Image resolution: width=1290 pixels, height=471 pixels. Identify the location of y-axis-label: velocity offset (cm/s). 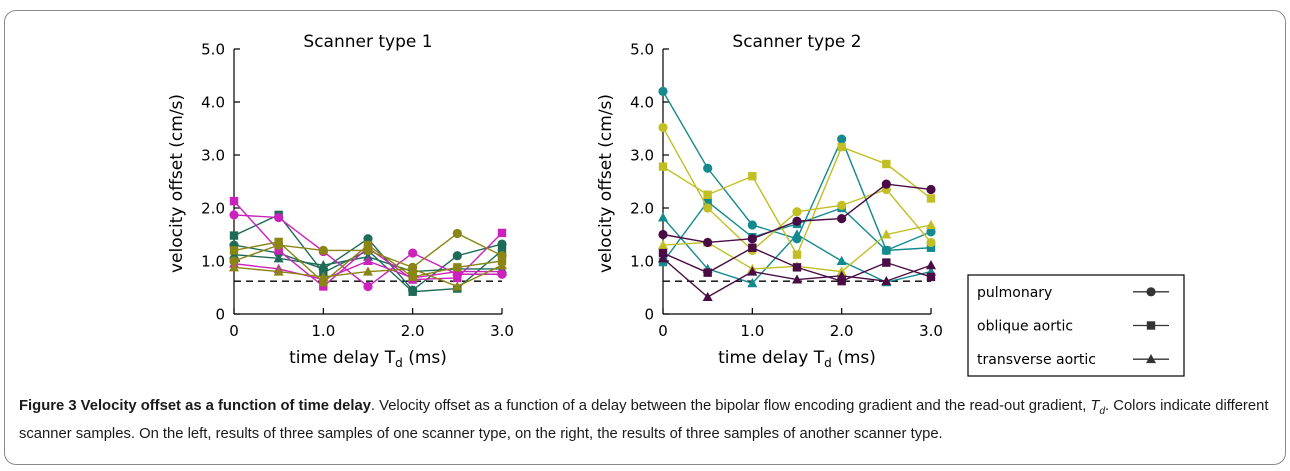
(177, 183).